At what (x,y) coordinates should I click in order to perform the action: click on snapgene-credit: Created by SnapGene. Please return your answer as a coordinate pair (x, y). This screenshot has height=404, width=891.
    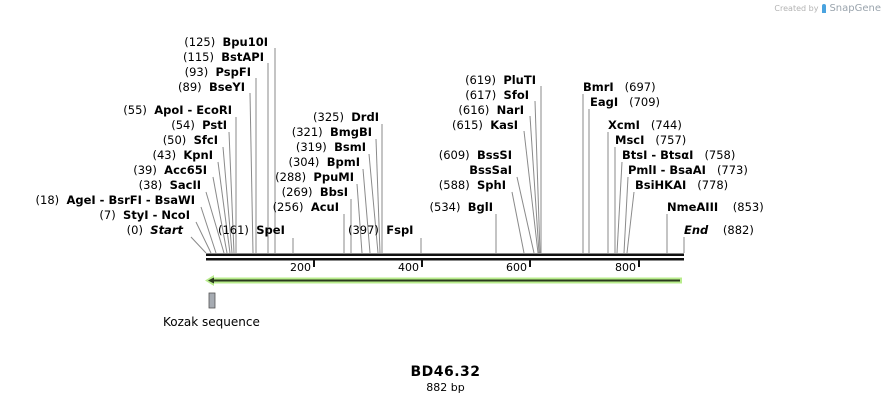
    Looking at the image, I should click on (827, 8).